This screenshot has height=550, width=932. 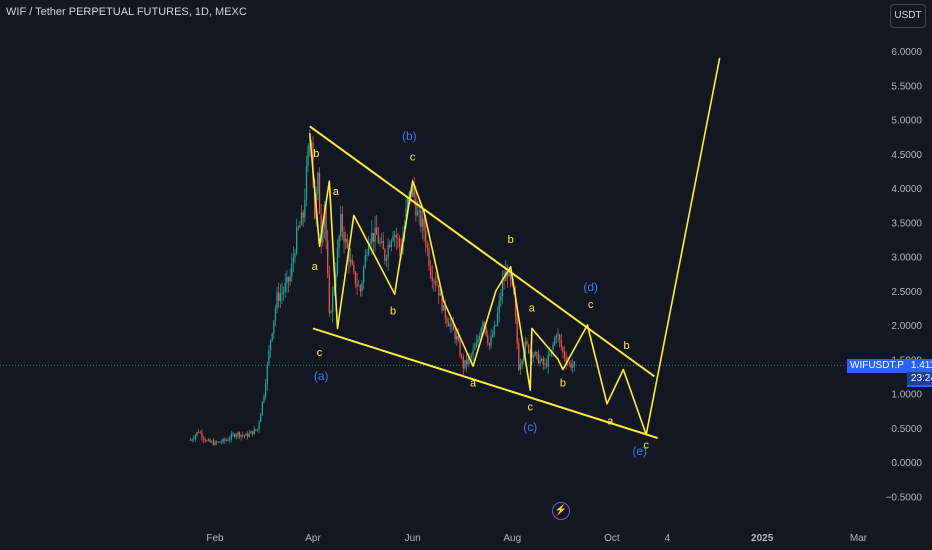 What do you see at coordinates (906, 326) in the screenshot?
I see `price-tick-label: 2.0000` at bounding box center [906, 326].